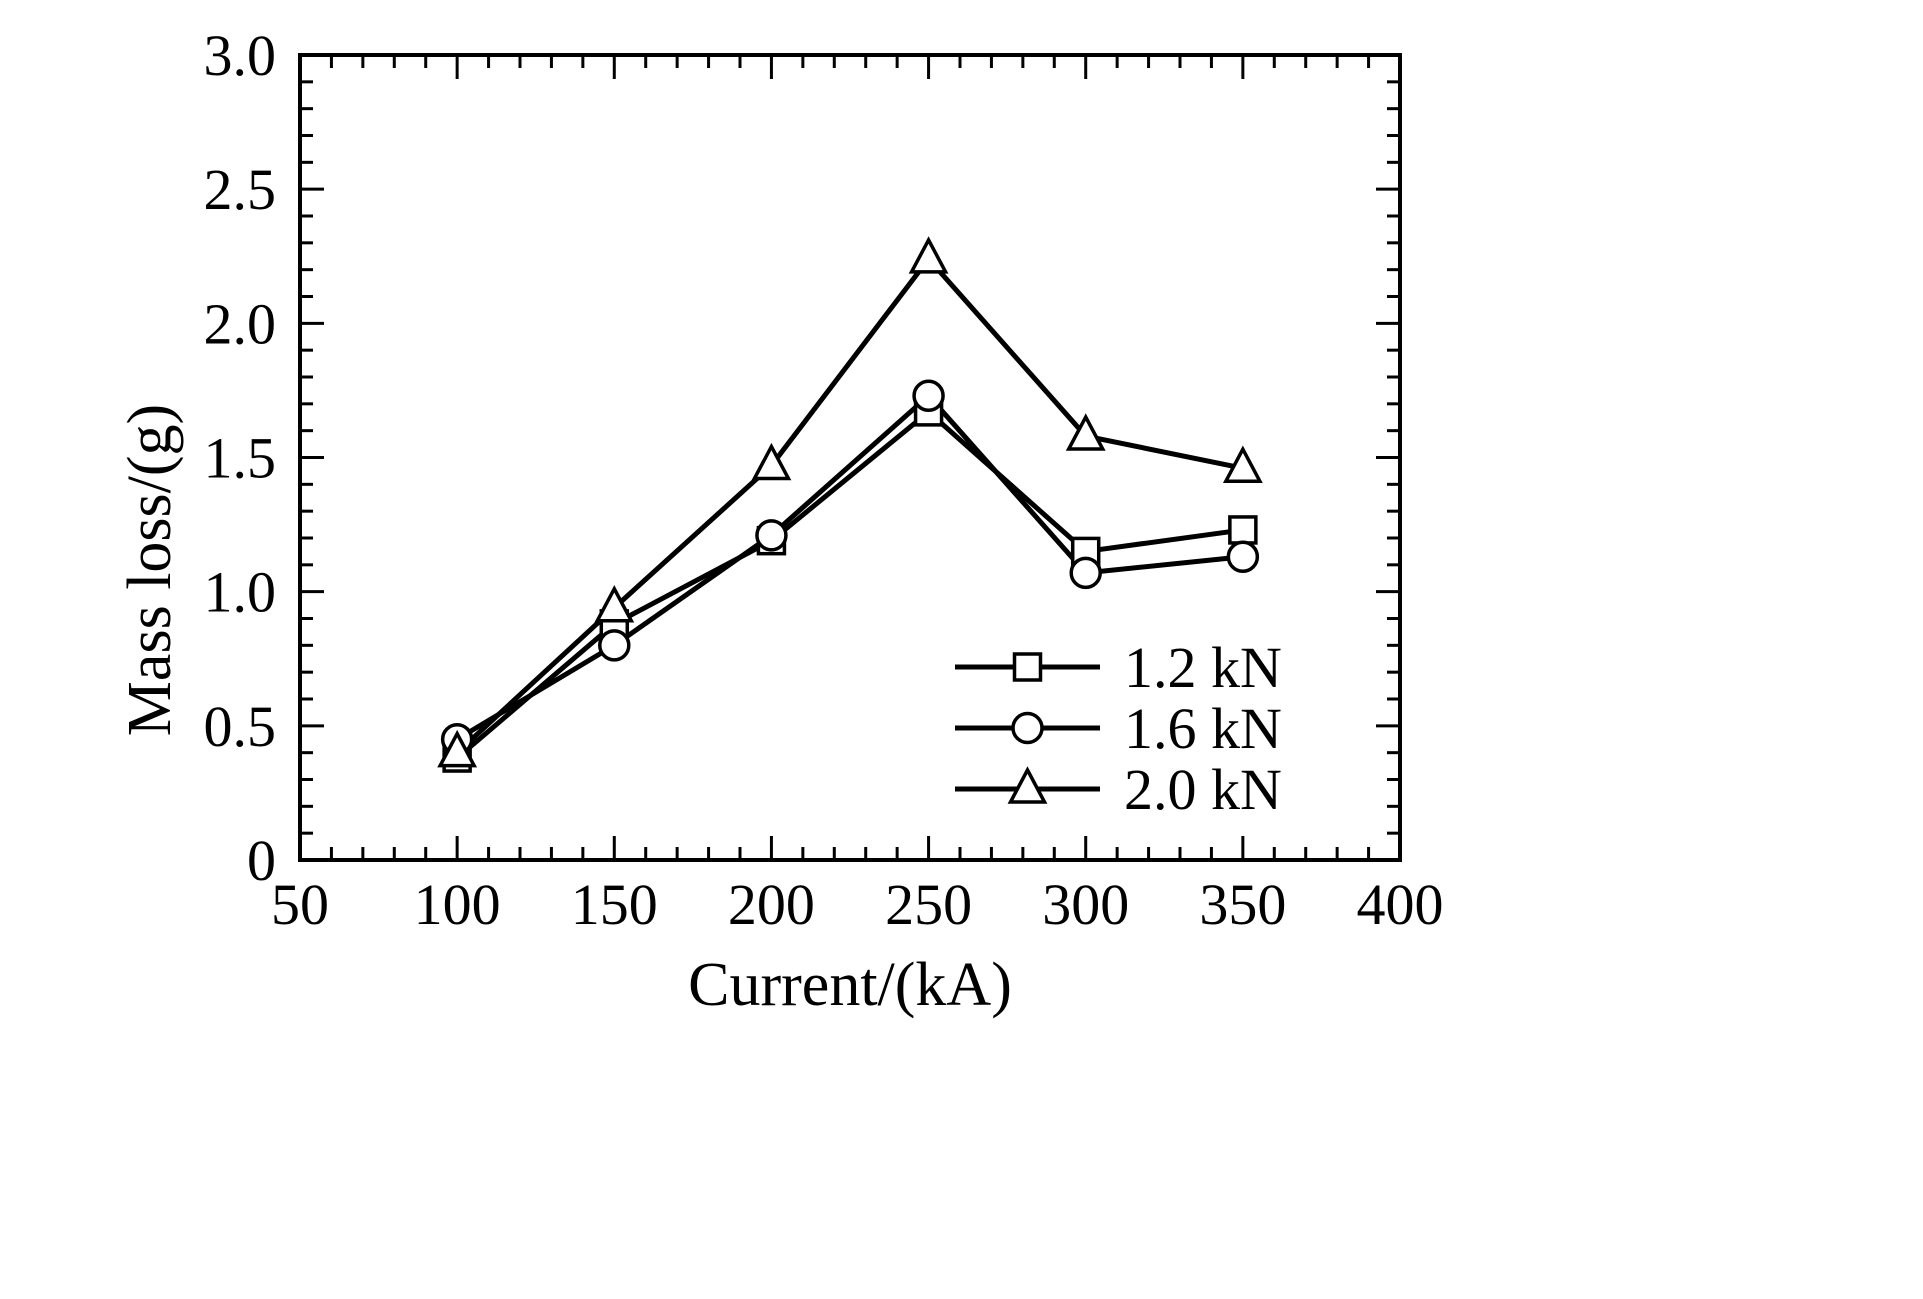 The width and height of the screenshot is (1923, 1299). What do you see at coordinates (1203, 728) in the screenshot?
I see `legend-label: 1.6 kN` at bounding box center [1203, 728].